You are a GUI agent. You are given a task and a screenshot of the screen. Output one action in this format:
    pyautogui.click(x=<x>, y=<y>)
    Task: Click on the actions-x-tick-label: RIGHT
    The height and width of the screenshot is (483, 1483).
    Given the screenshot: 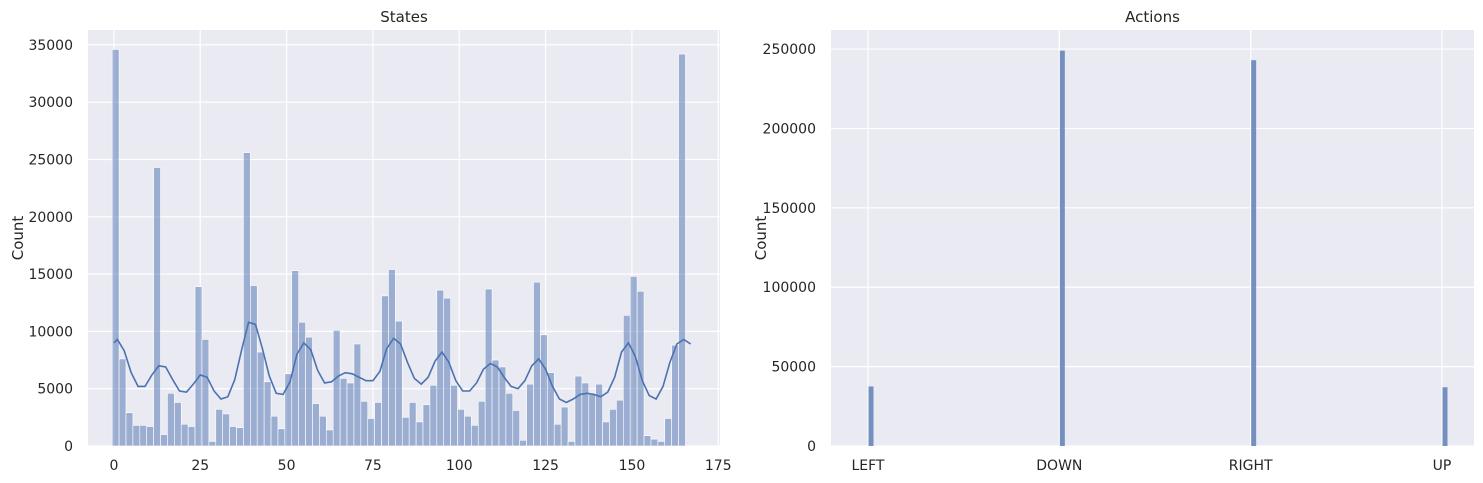 What is the action you would take?
    pyautogui.click(x=1251, y=466)
    